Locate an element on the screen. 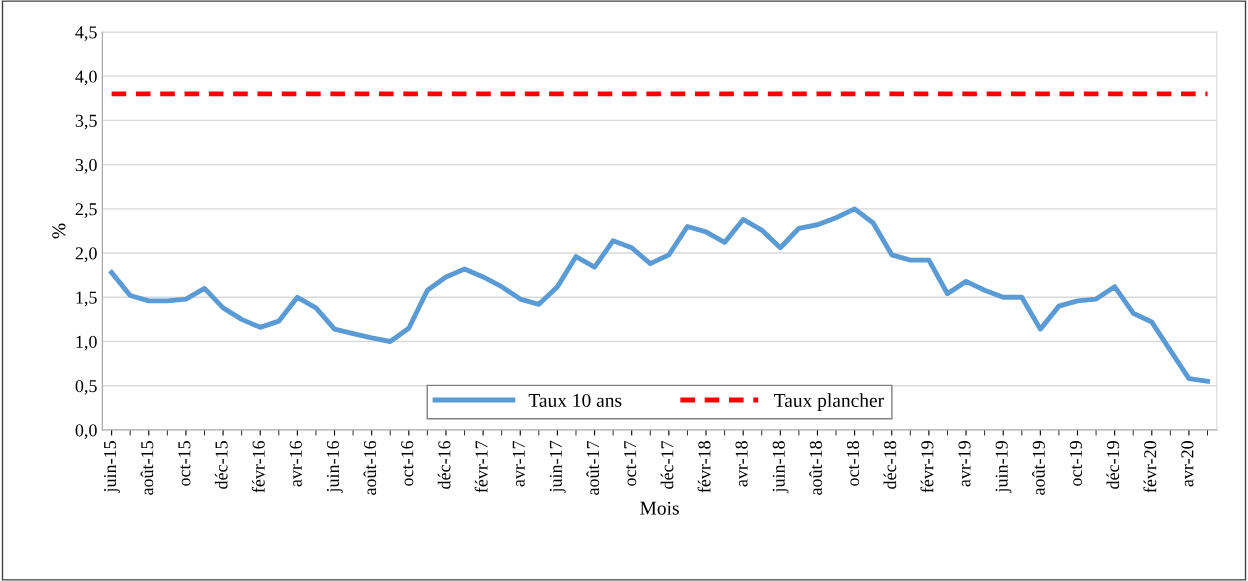 The width and height of the screenshot is (1248, 581). x-tick-label: oct-15 is located at coordinates (184, 463).